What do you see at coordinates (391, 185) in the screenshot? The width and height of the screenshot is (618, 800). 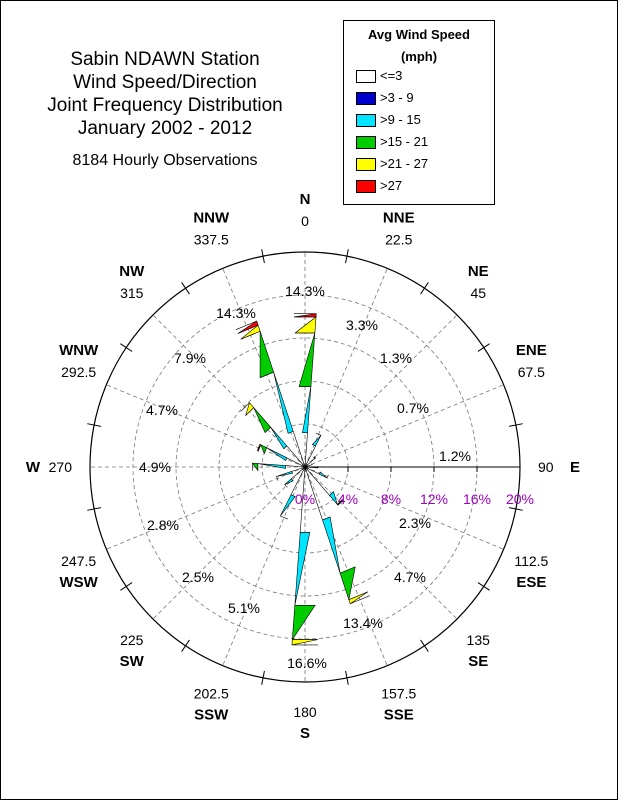 I see `legend-label: >27` at bounding box center [391, 185].